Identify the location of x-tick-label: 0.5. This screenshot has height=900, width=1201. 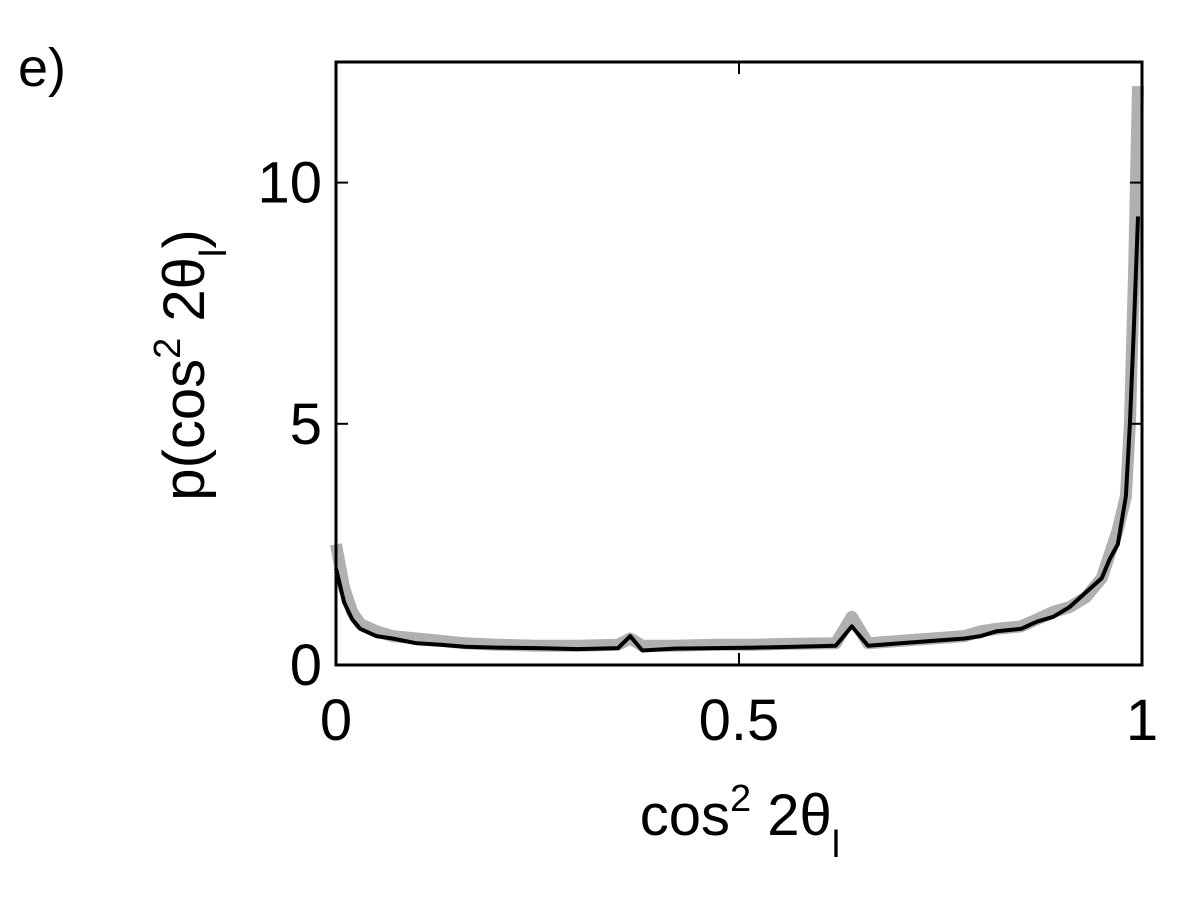
(739, 720).